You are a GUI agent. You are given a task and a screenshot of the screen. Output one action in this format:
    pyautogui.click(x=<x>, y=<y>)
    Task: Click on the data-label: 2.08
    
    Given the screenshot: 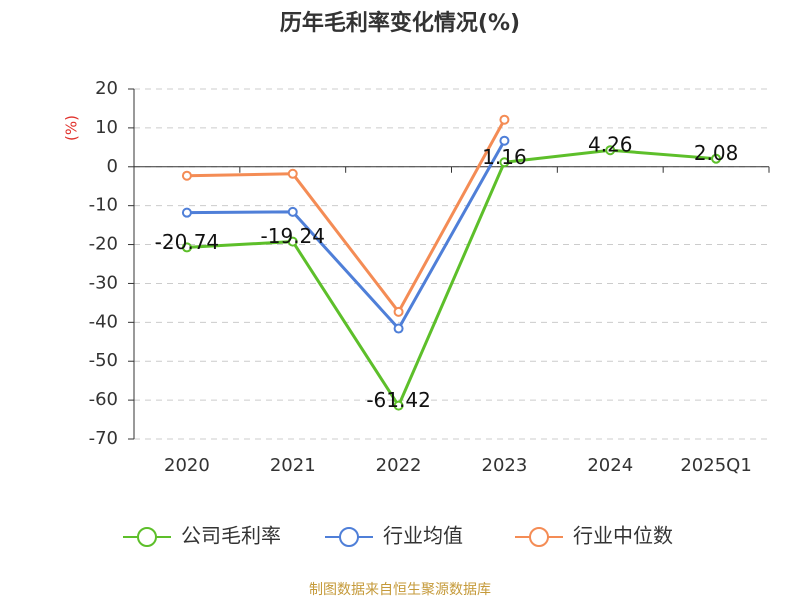 What is the action you would take?
    pyautogui.click(x=716, y=153)
    